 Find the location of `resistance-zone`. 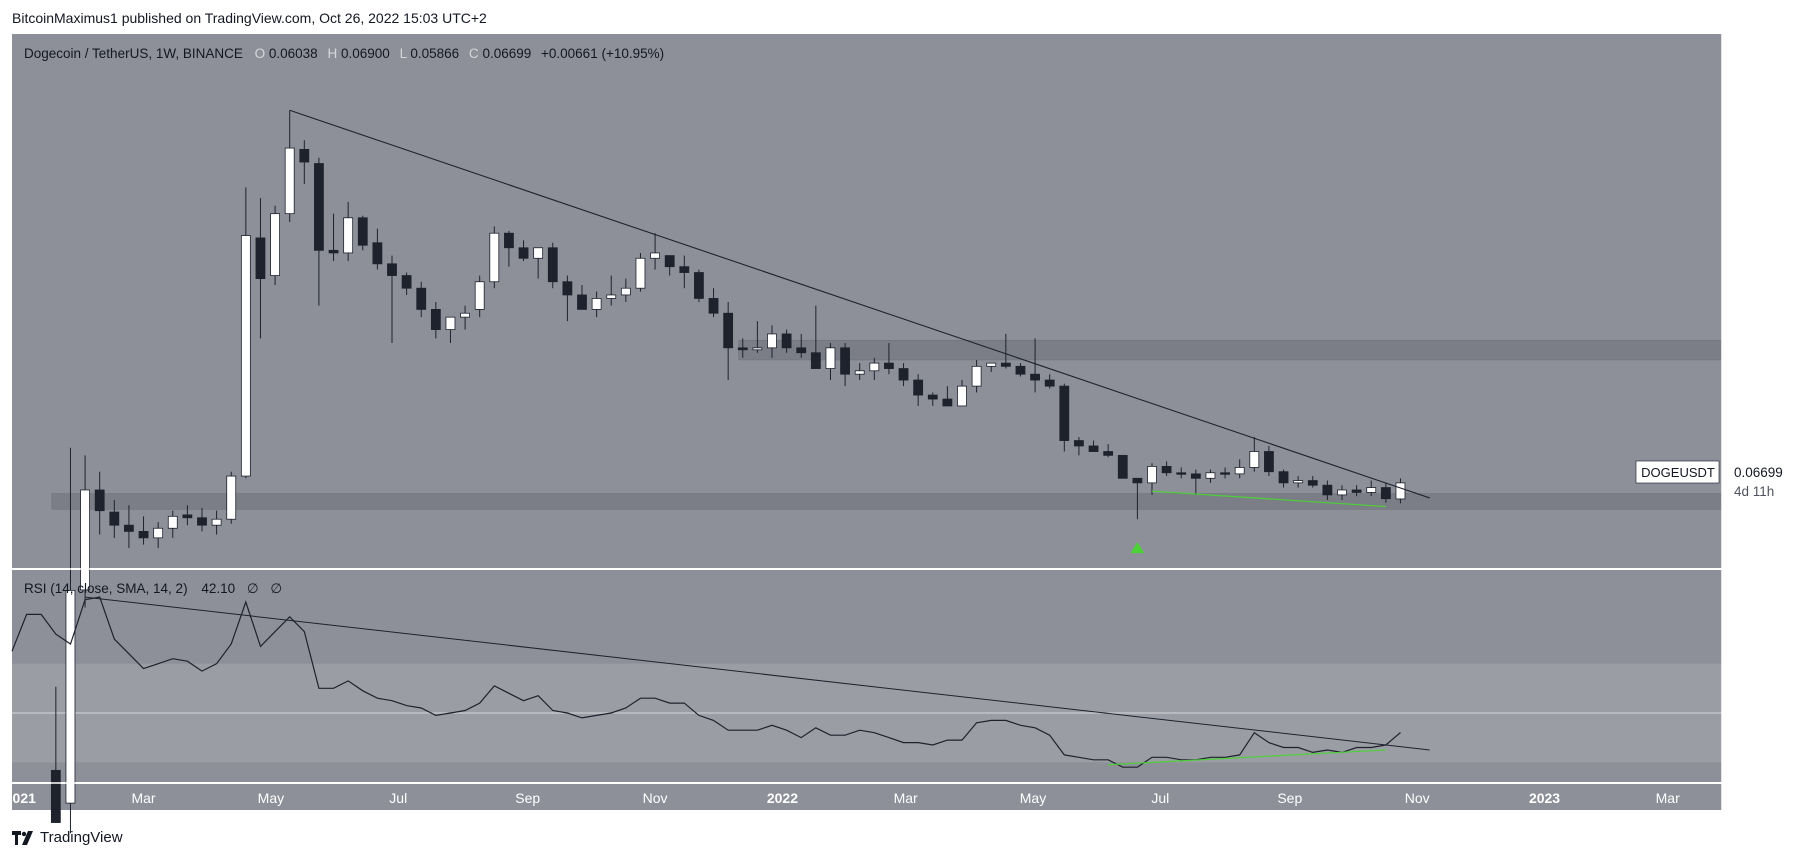

resistance-zone is located at coordinates (1230, 350).